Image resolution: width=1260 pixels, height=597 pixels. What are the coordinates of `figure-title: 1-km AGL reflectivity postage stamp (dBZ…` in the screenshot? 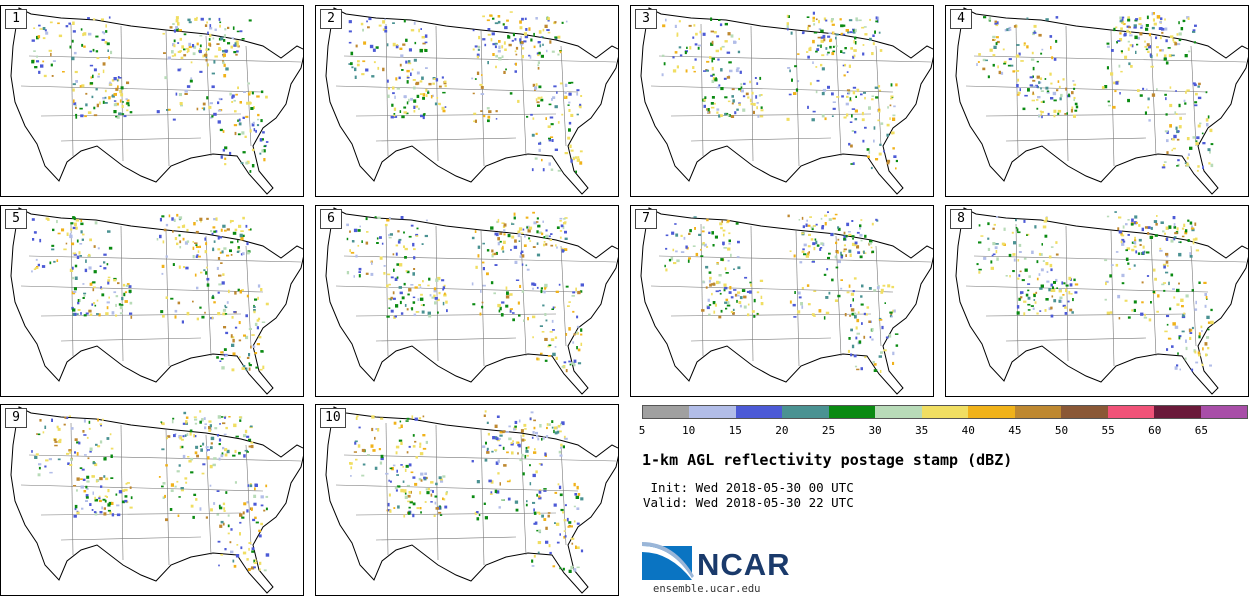 It's located at (827, 460).